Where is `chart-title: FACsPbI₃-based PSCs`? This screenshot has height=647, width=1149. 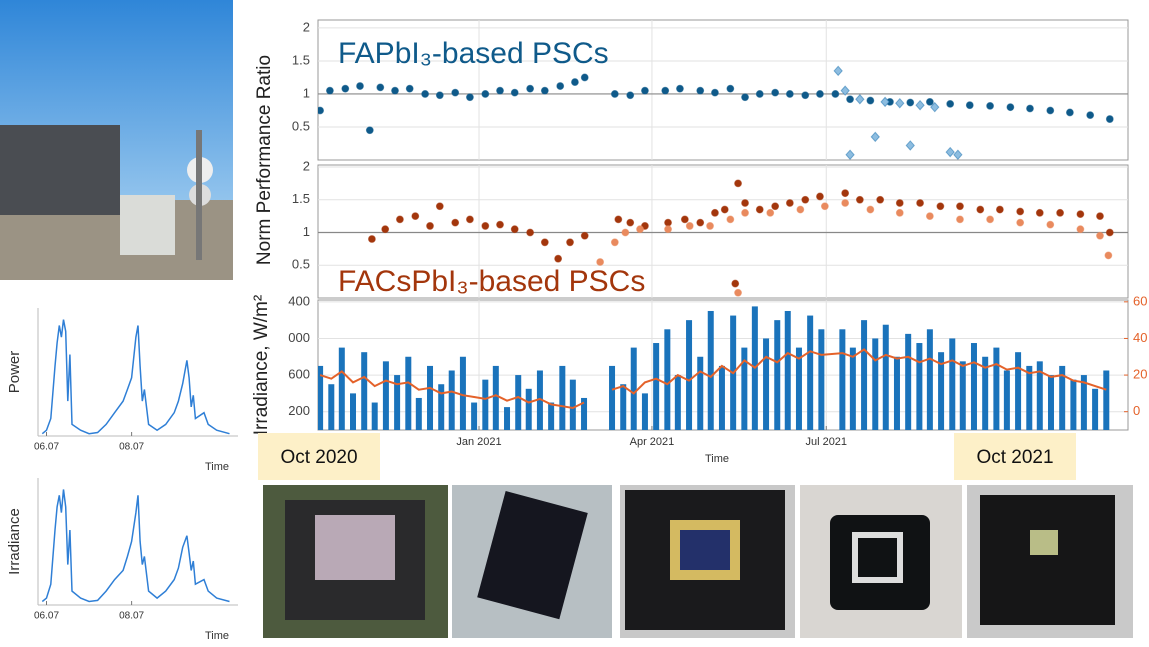
chart-title: FACsPbI₃-based PSCs is located at coordinates (491, 281).